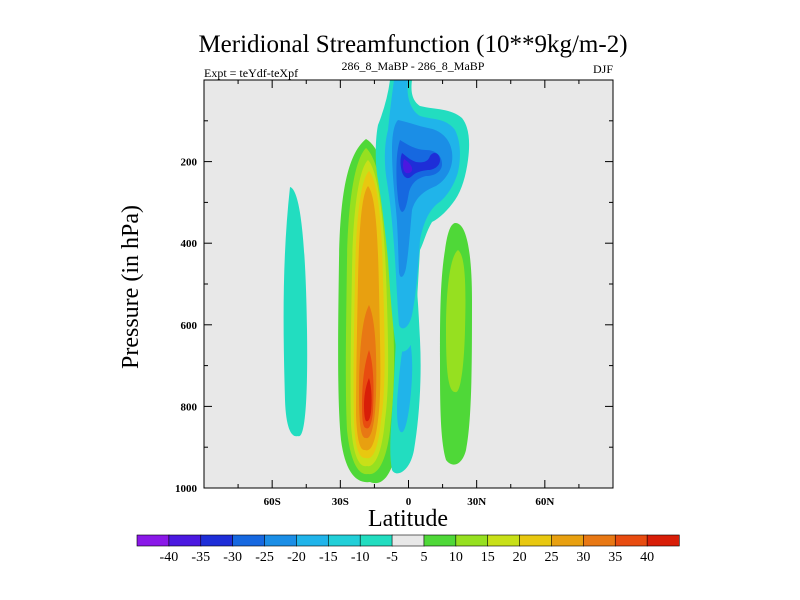  Describe the element at coordinates (615, 557) in the screenshot. I see `colorbar-label: 35` at that location.